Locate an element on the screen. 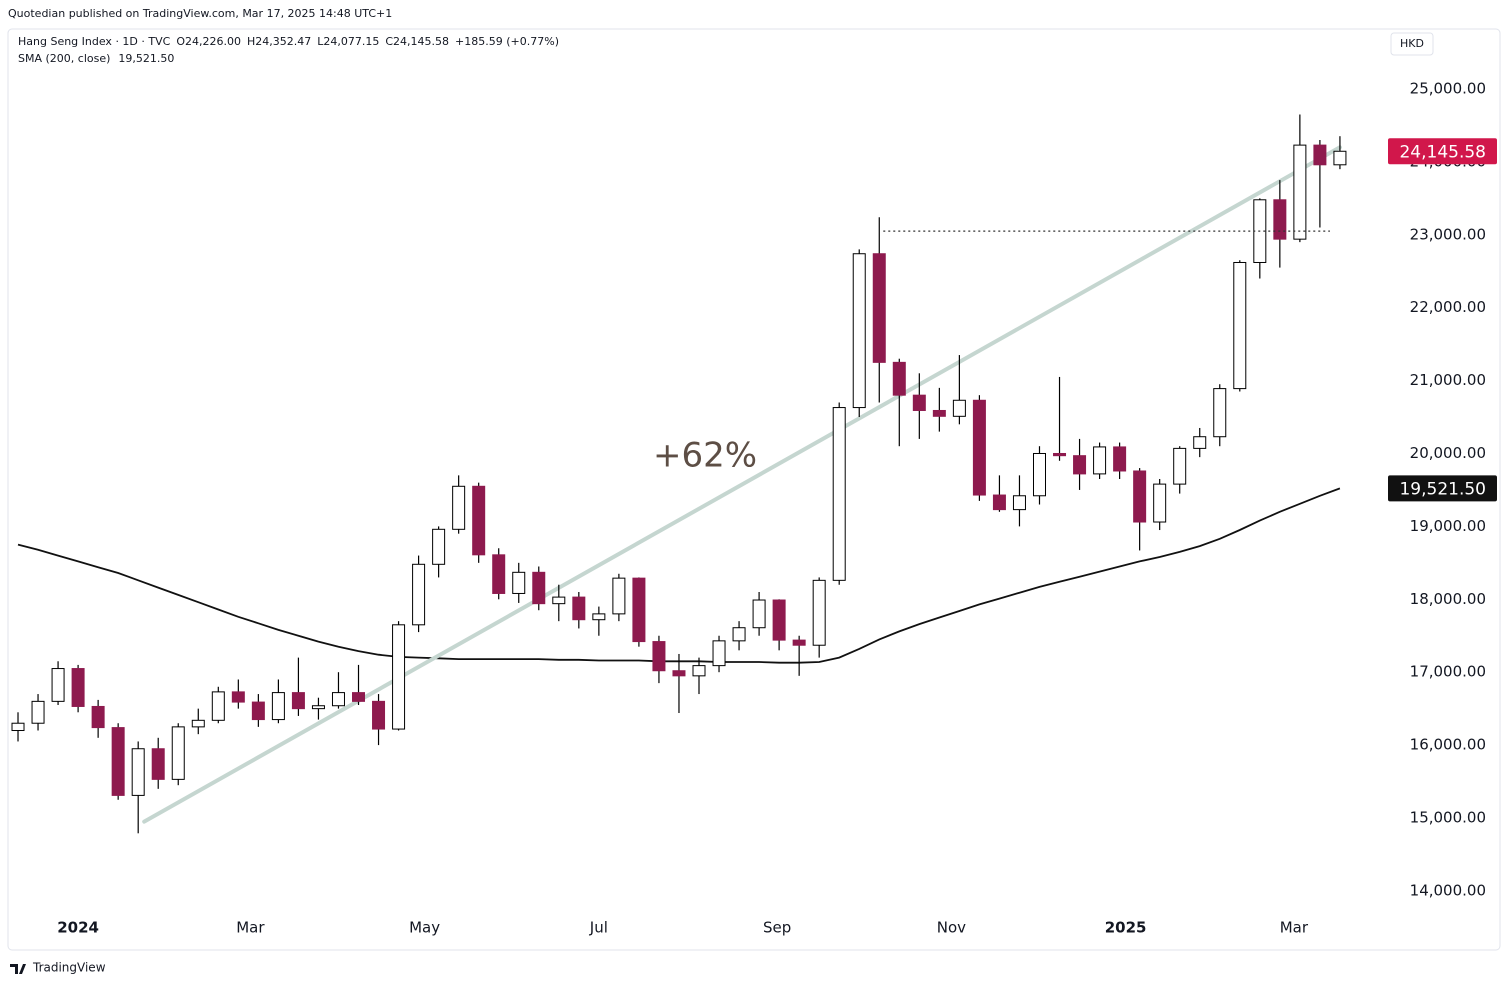 Image resolution: width=1510 pixels, height=986 pixels. symbol-title: Hang Seng Index · 1D · TVC is located at coordinates (94, 41).